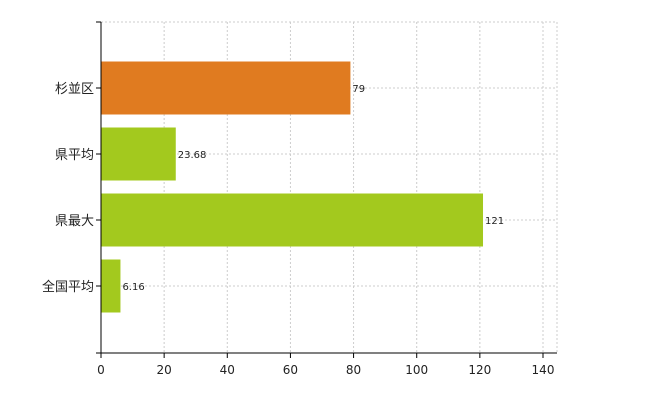 The image size is (650, 400). I want to click on x-tick-label: 140, so click(543, 370).